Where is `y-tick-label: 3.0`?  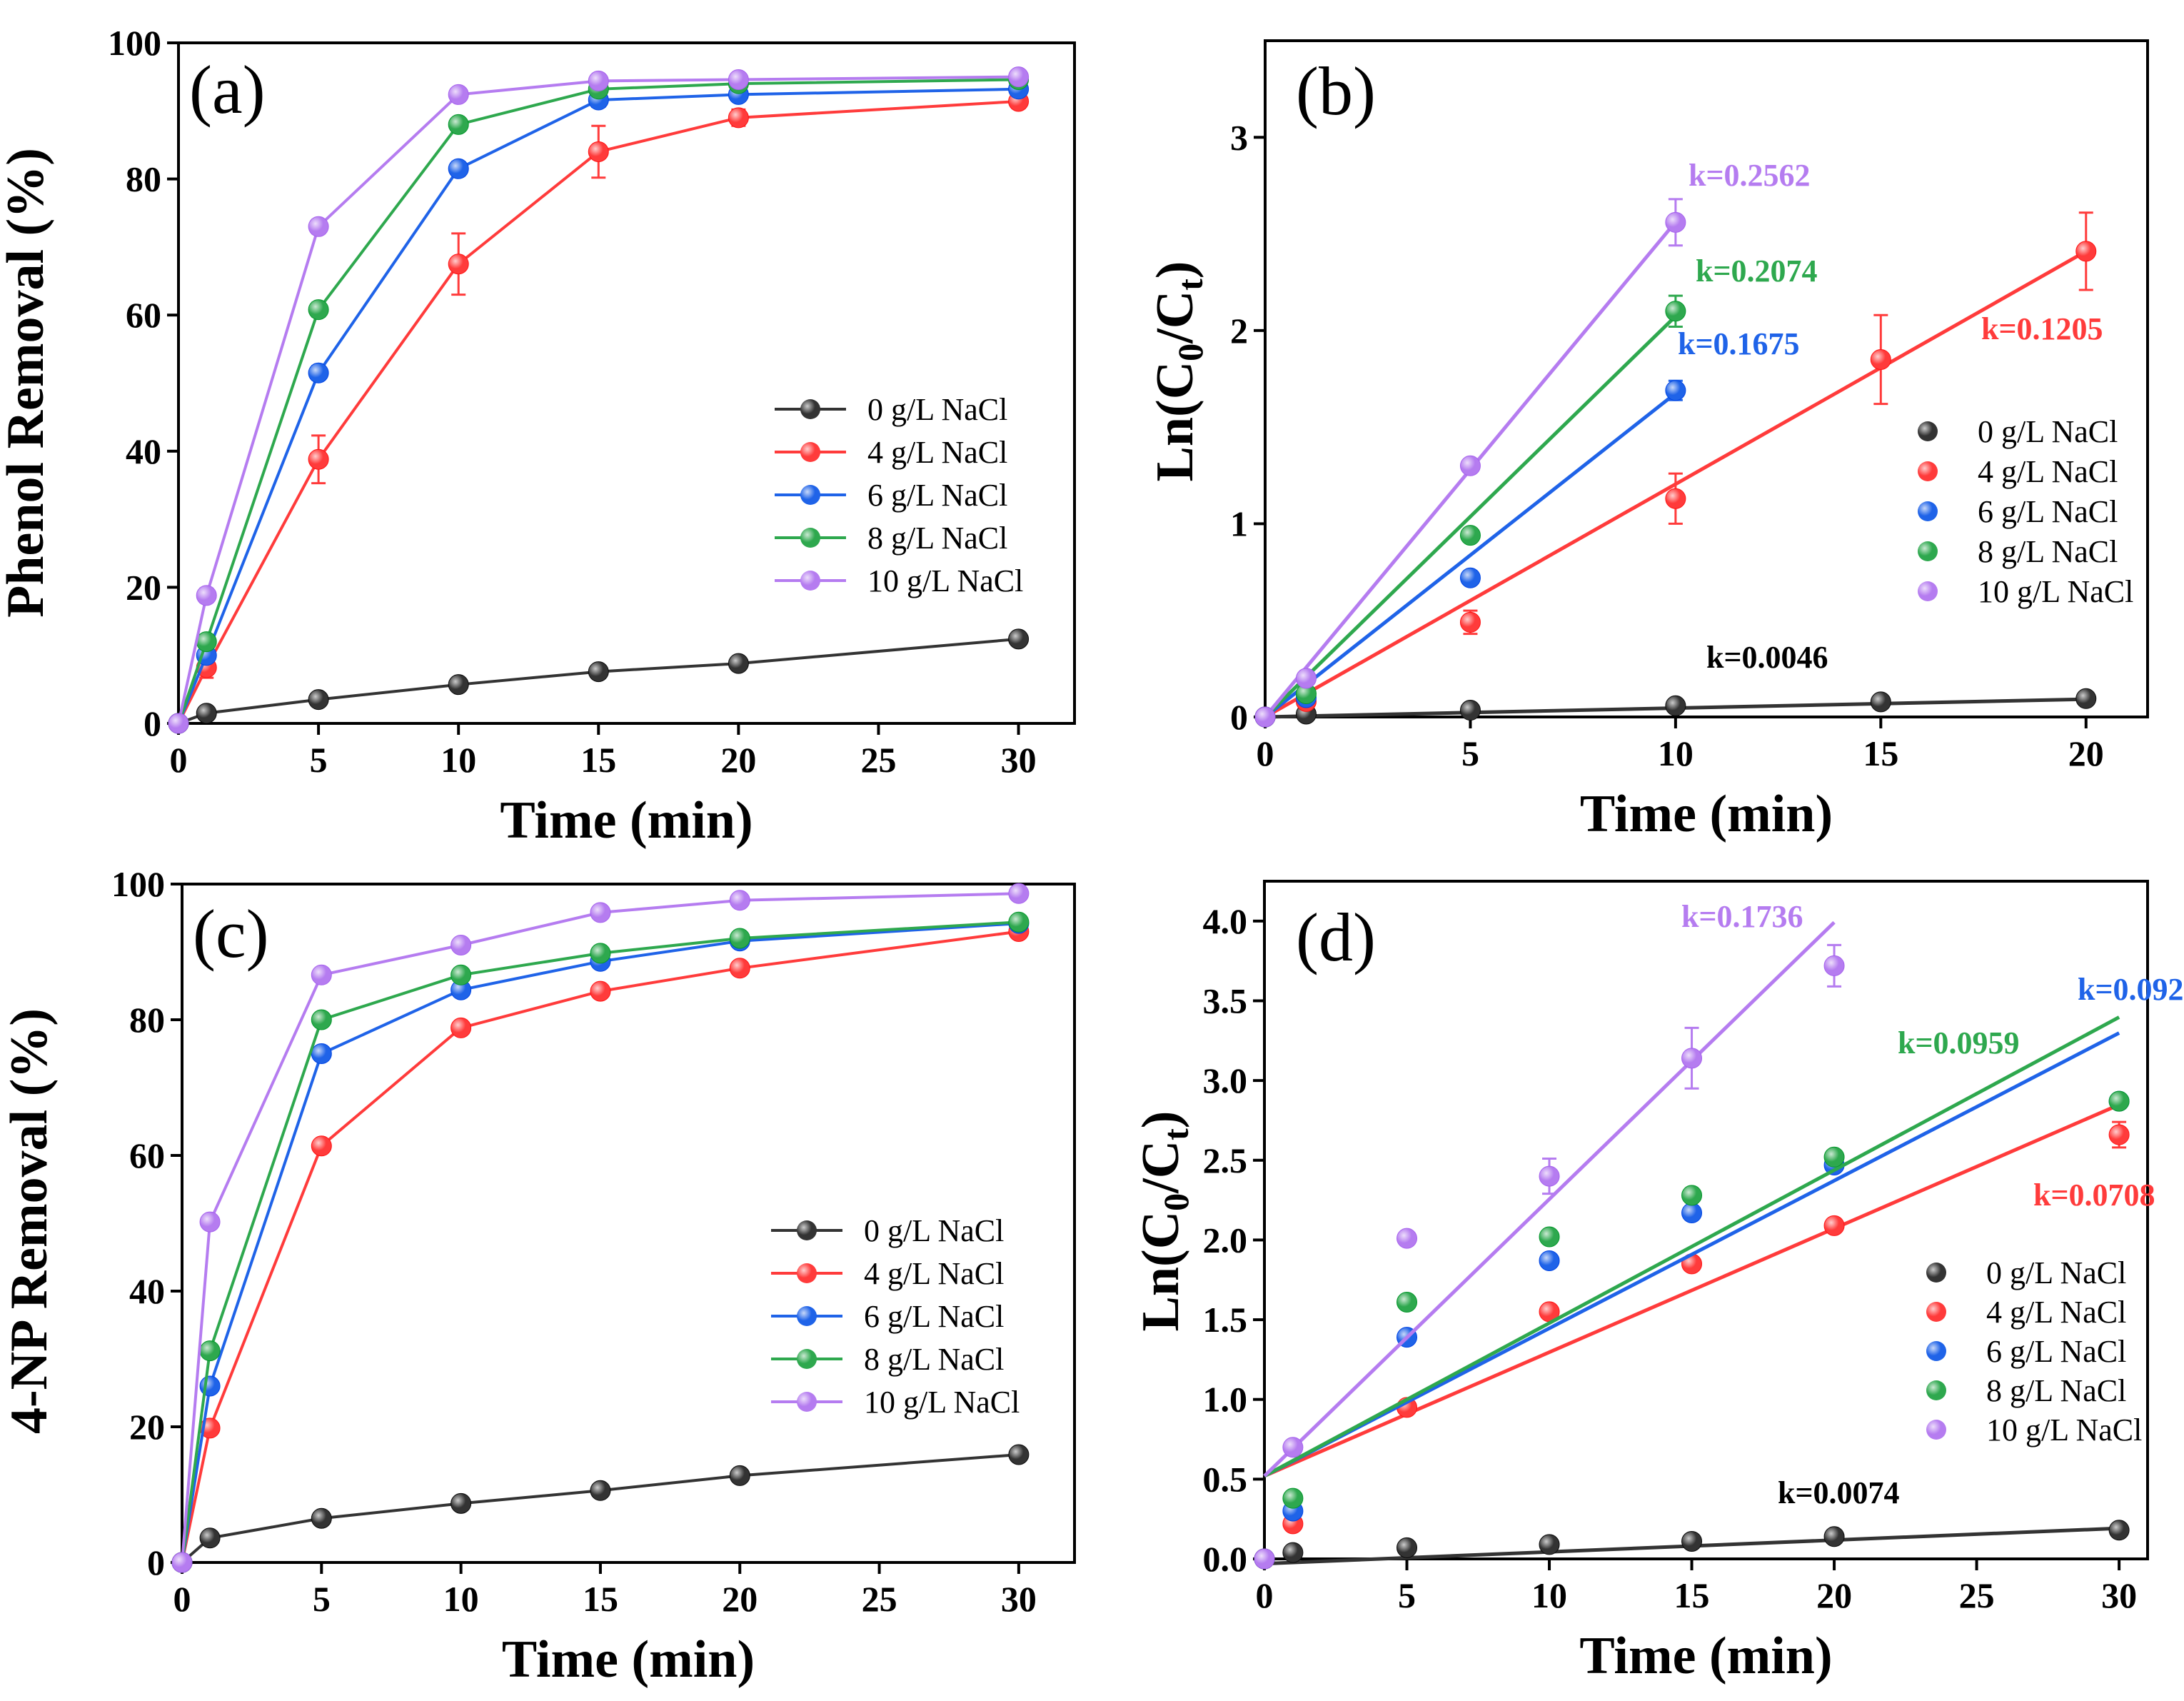 y-tick-label: 3.0 is located at coordinates (1225, 1080).